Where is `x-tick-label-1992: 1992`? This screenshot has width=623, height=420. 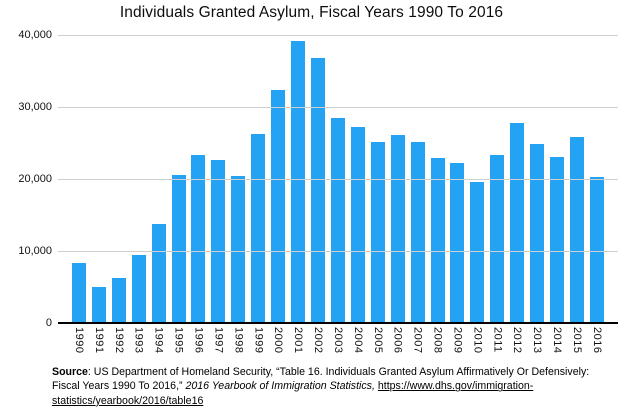 x-tick-label-1992: 1992 is located at coordinates (118, 340).